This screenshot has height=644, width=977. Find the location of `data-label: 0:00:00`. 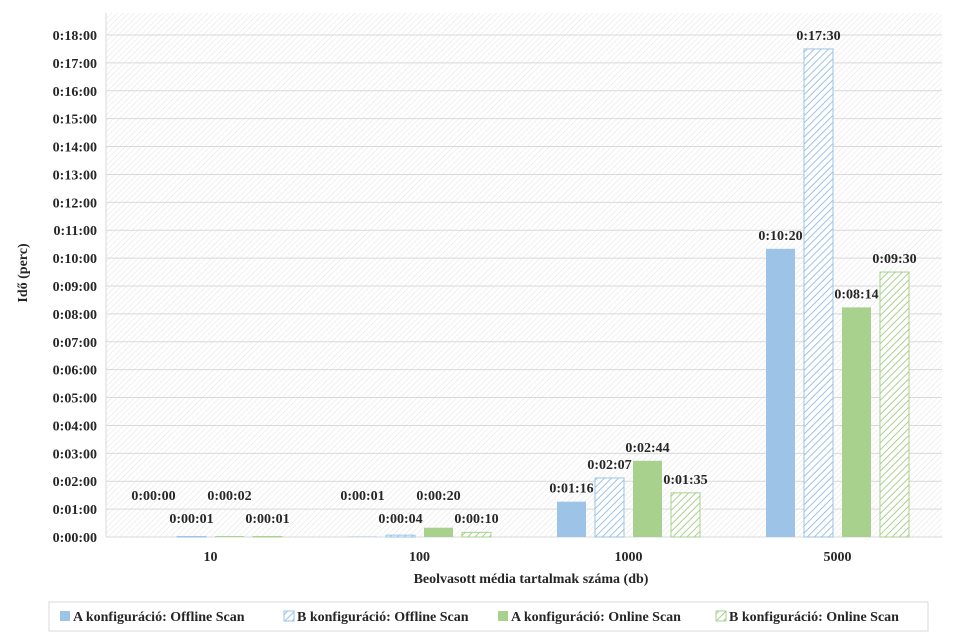

data-label: 0:00:00 is located at coordinates (153, 496).